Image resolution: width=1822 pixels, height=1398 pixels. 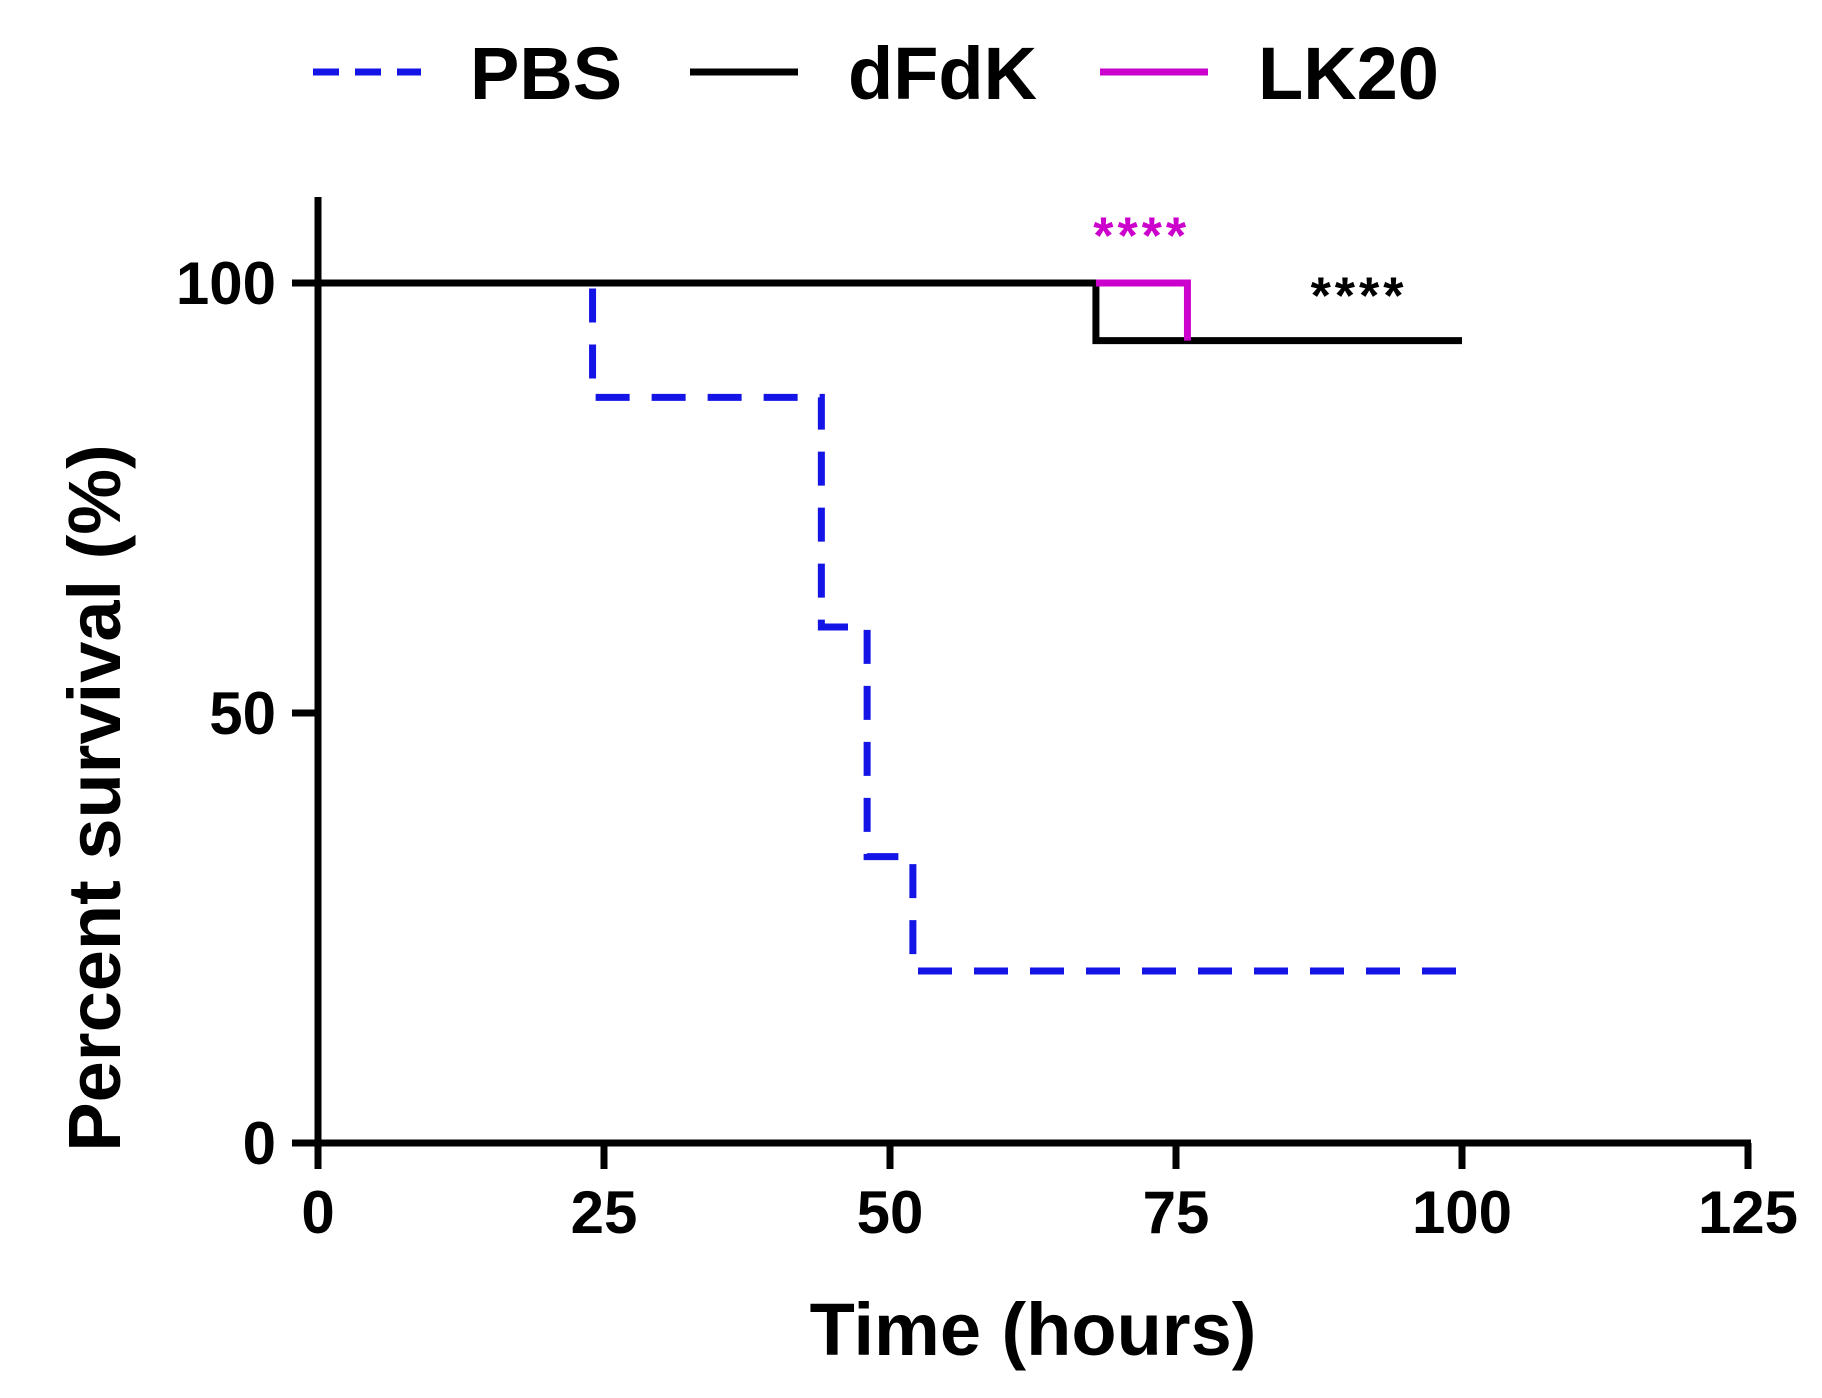 I want to click on x-tick-label: 75, so click(x=1176, y=1212).